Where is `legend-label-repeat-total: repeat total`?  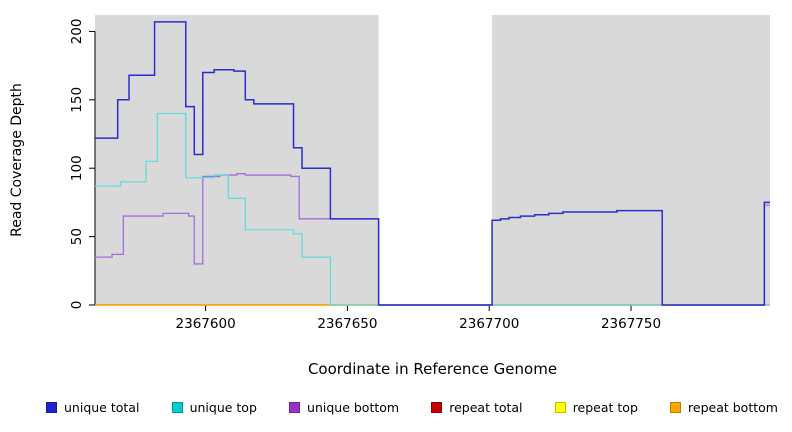 legend-label-repeat-total: repeat total is located at coordinates (486, 407).